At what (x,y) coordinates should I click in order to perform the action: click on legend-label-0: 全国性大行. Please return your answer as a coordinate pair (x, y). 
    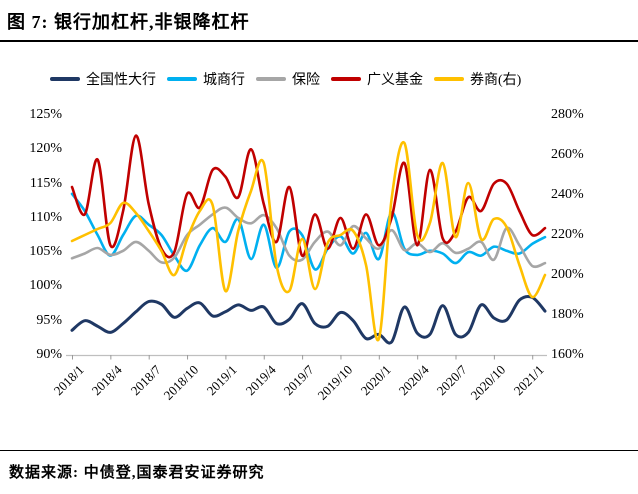
    Looking at the image, I should click on (121, 80).